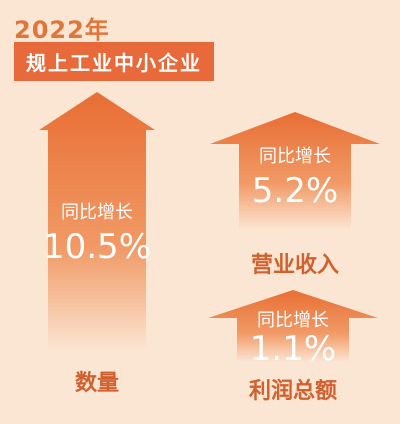 The image size is (400, 424). I want to click on value-label-1: 10.5%, so click(97, 247).